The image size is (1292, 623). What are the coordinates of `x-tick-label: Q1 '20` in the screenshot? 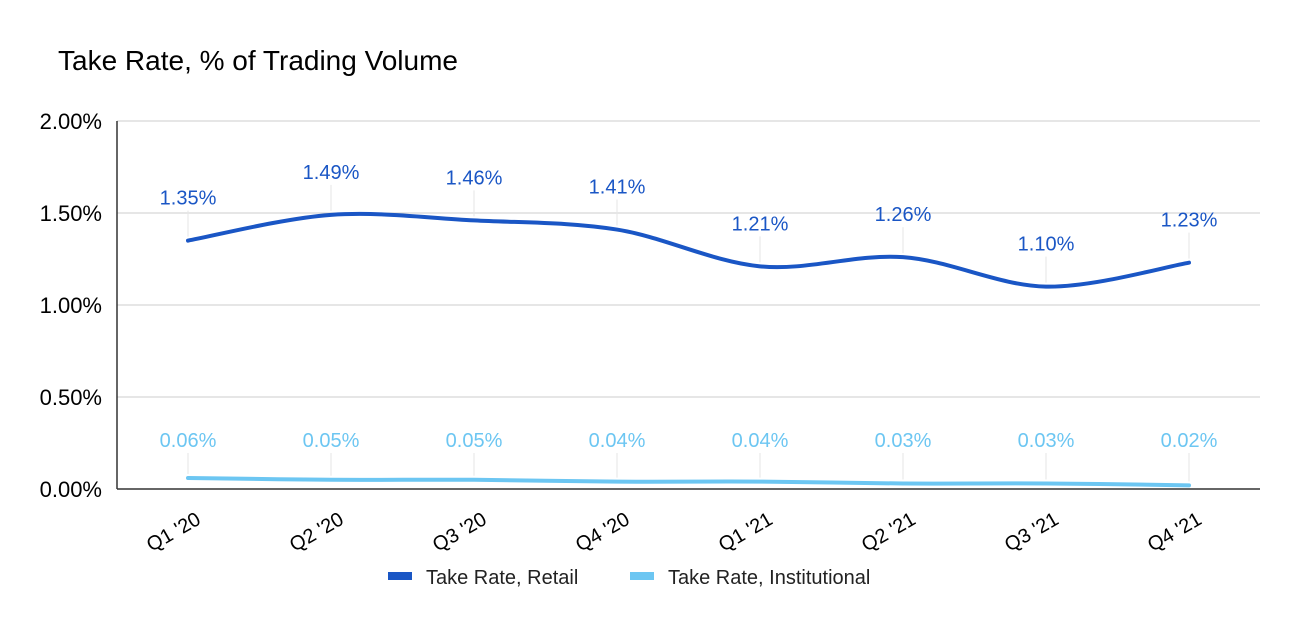 It's located at (174, 532).